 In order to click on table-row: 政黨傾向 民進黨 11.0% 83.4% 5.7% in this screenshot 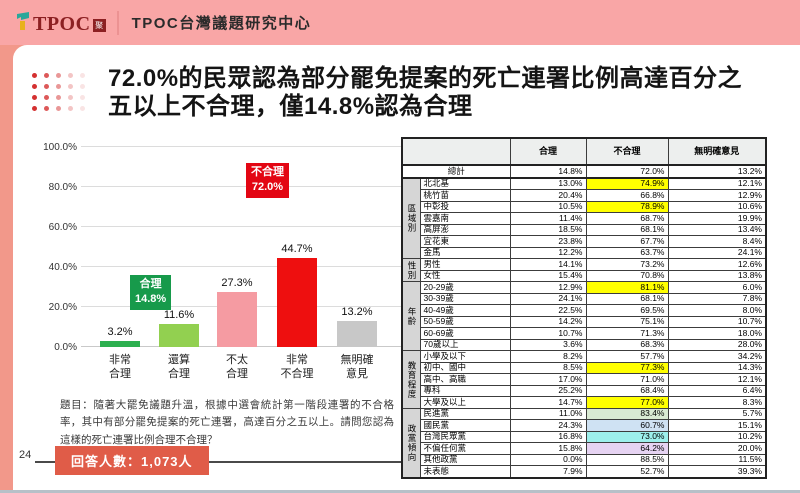, I will do `click(584, 443)`.